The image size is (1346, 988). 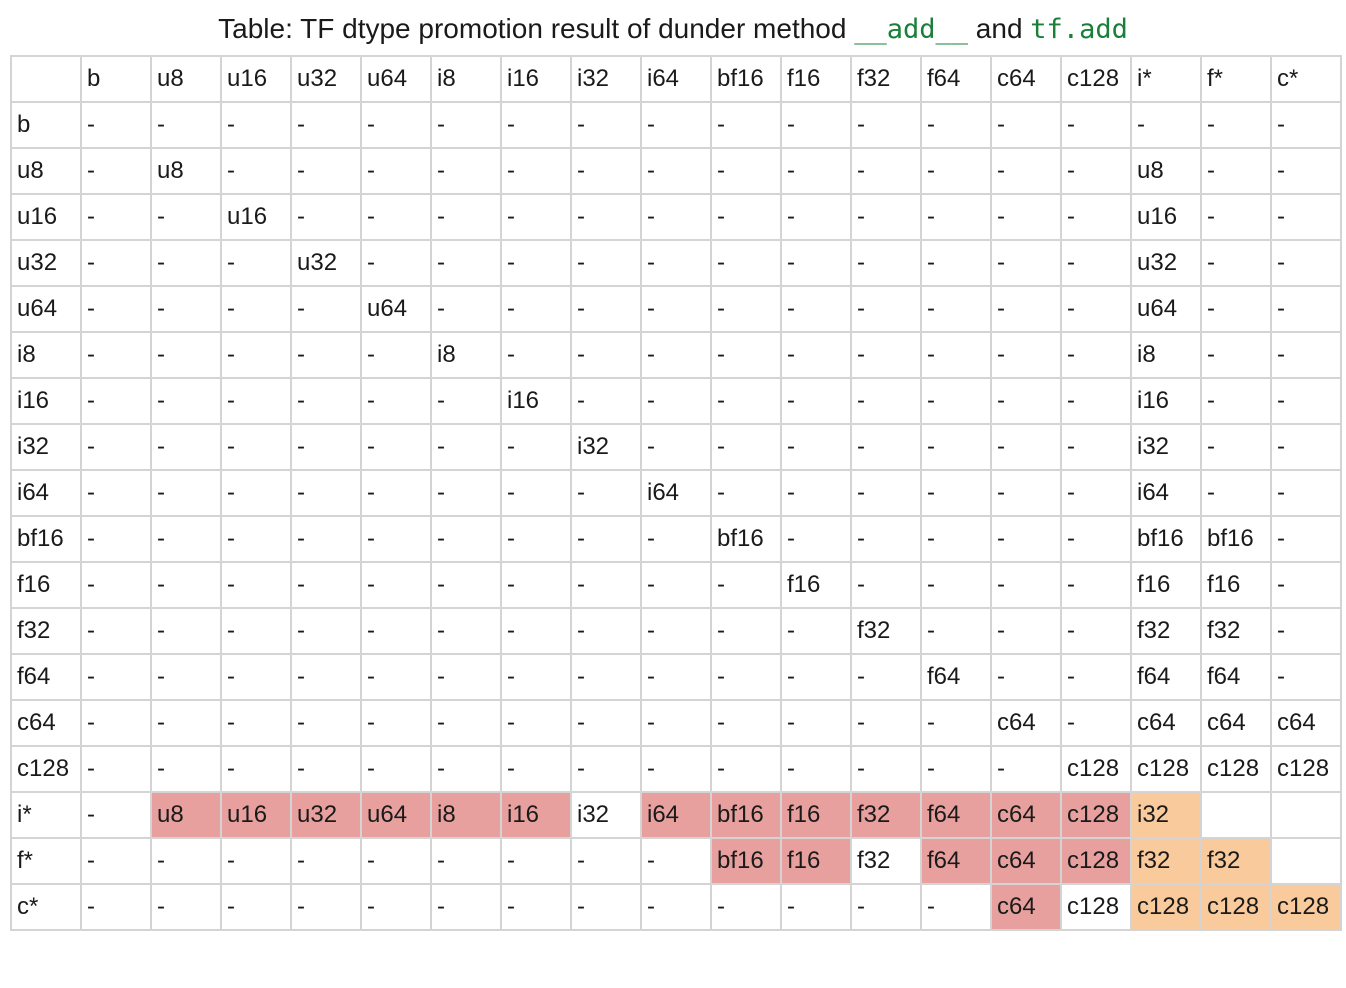 What do you see at coordinates (1306, 79) in the screenshot?
I see `column-header-cell: c*` at bounding box center [1306, 79].